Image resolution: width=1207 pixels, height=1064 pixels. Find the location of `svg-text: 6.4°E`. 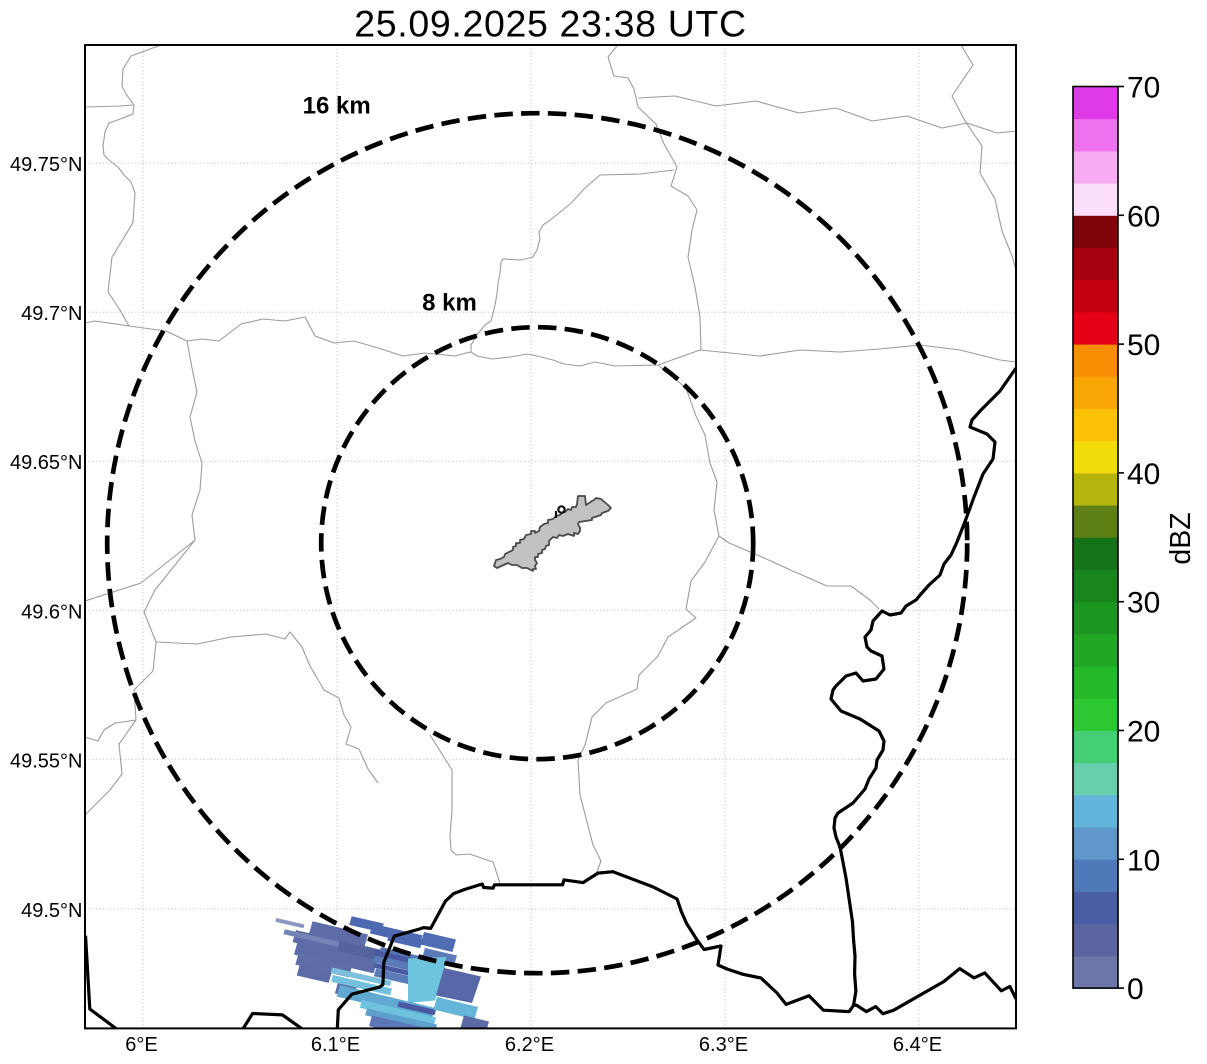

svg-text: 6.4°E is located at coordinates (917, 1045).